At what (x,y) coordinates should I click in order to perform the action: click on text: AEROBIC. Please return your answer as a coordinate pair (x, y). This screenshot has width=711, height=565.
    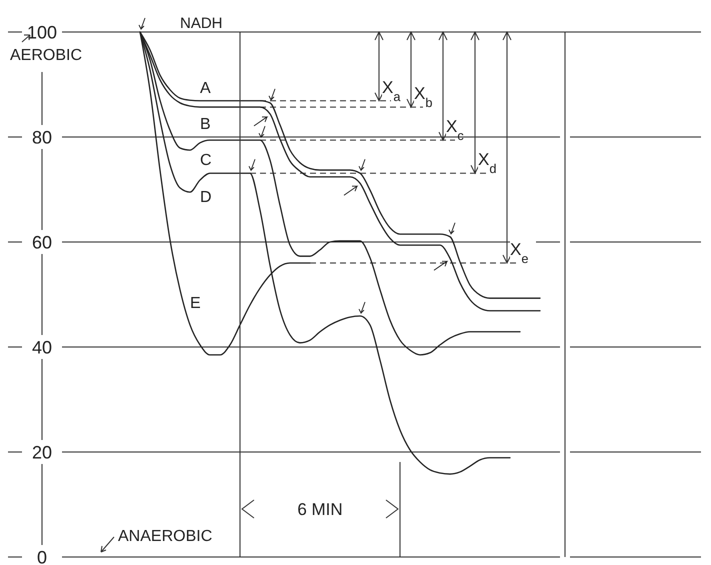
    Looking at the image, I should click on (46, 55).